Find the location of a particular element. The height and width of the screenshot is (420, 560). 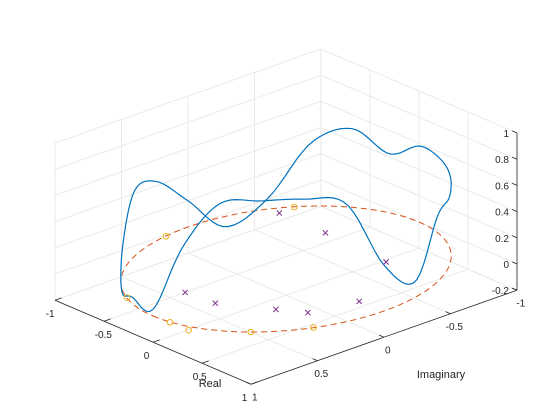

z-tick-label: 0.4 is located at coordinates (502, 213).